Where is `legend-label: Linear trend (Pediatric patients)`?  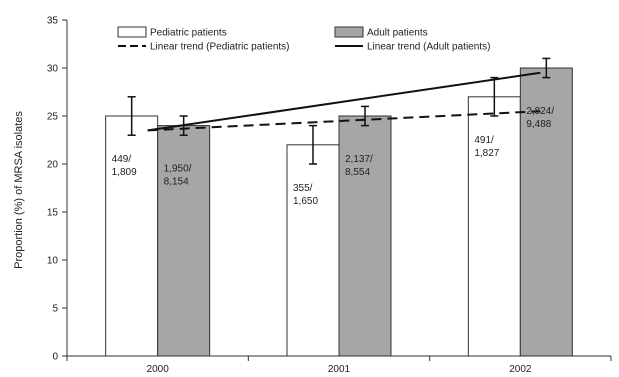 legend-label: Linear trend (Pediatric patients) is located at coordinates (220, 47).